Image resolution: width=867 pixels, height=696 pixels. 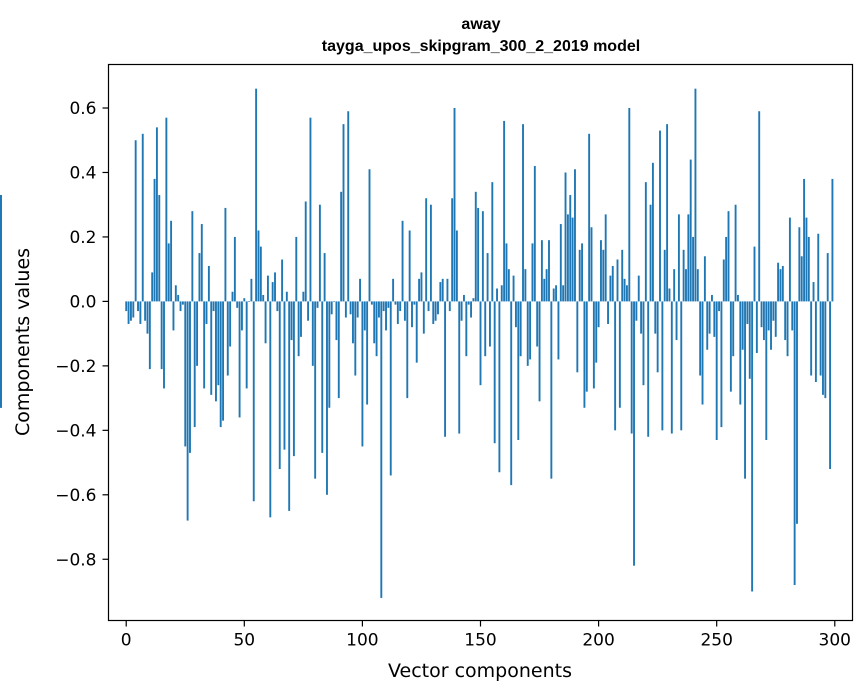 What do you see at coordinates (480, 641) in the screenshot?
I see `x-tick-label: 150` at bounding box center [480, 641].